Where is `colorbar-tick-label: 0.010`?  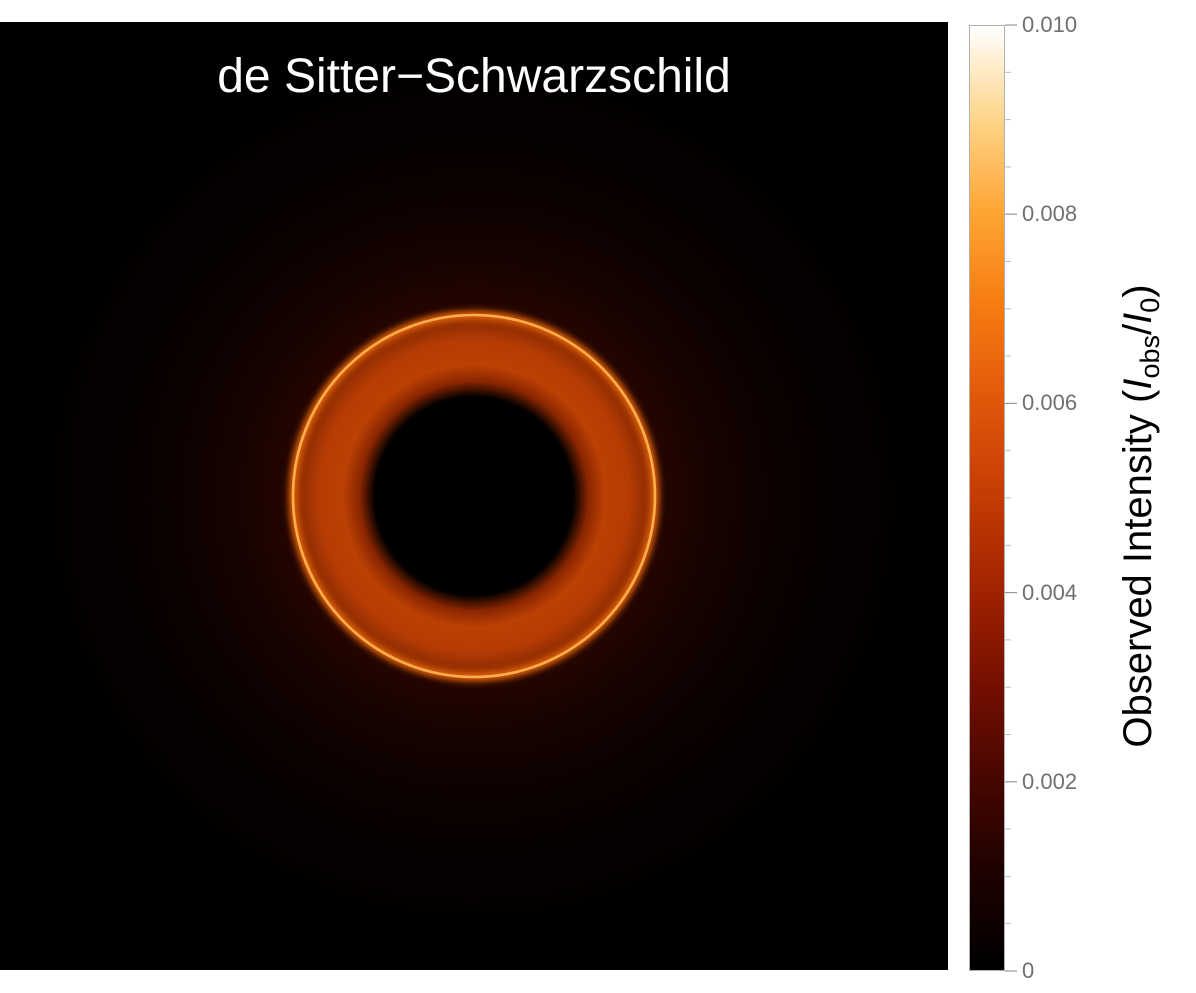
colorbar-tick-label: 0.010 is located at coordinates (1050, 24).